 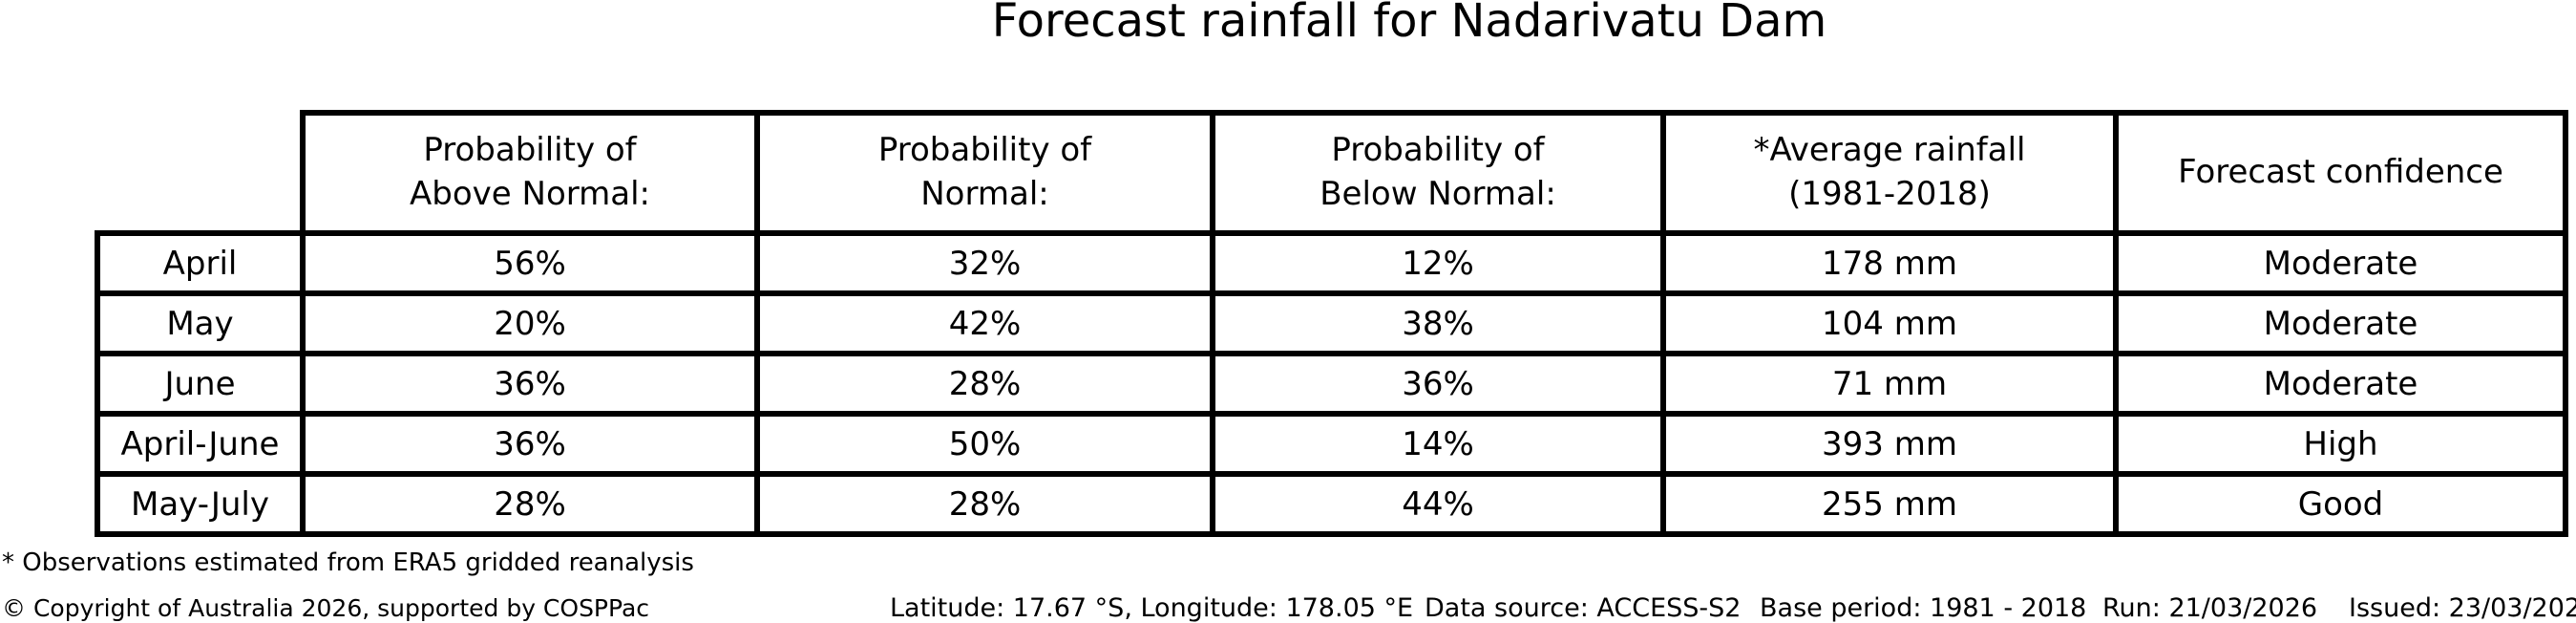 What do you see at coordinates (984, 444) in the screenshot?
I see `cell-april-june-normal: 50%` at bounding box center [984, 444].